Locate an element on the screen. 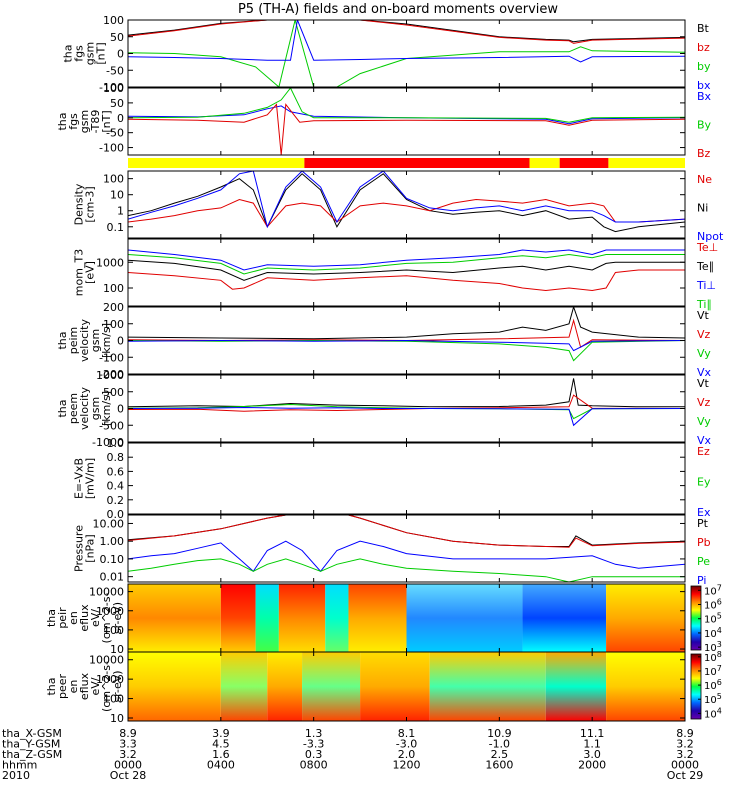 The width and height of the screenshot is (750, 800). legend-Pe: Pe is located at coordinates (703, 561).